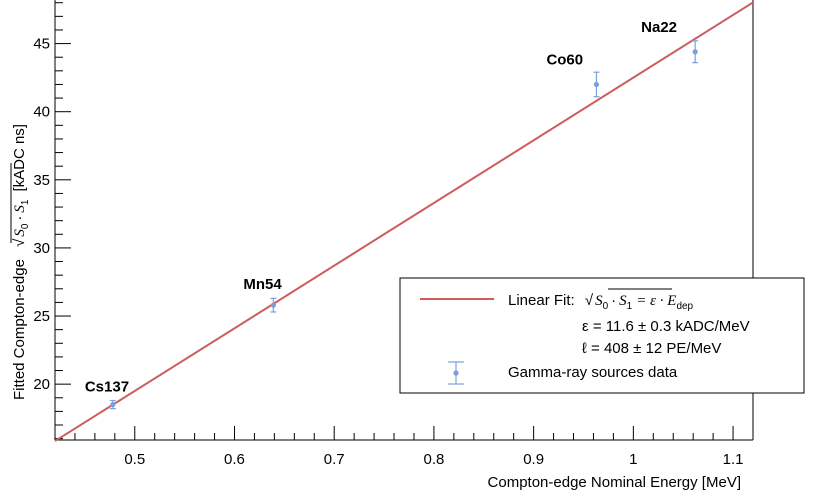  Describe the element at coordinates (659, 27) in the screenshot. I see `point-label-na22: Na22` at that location.